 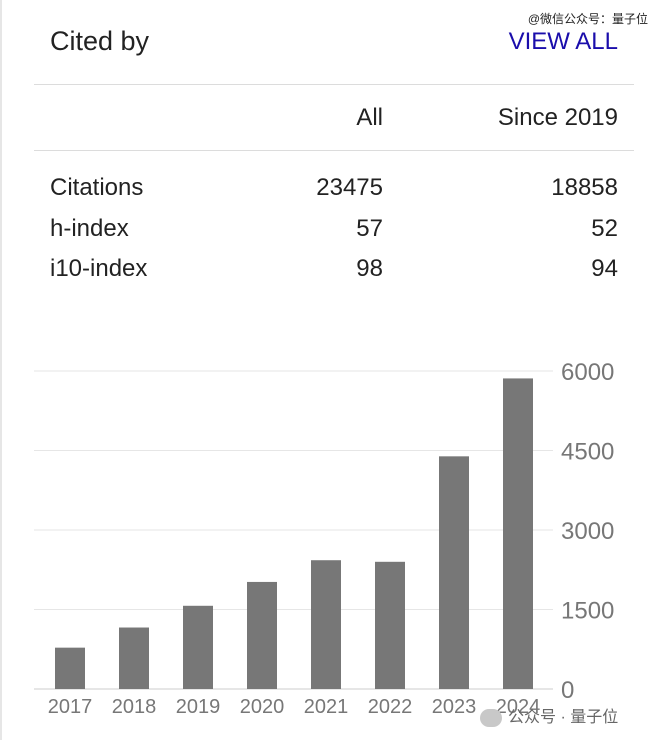 I want to click on stat-row-h-index: h-index 57 52, so click(x=332, y=235).